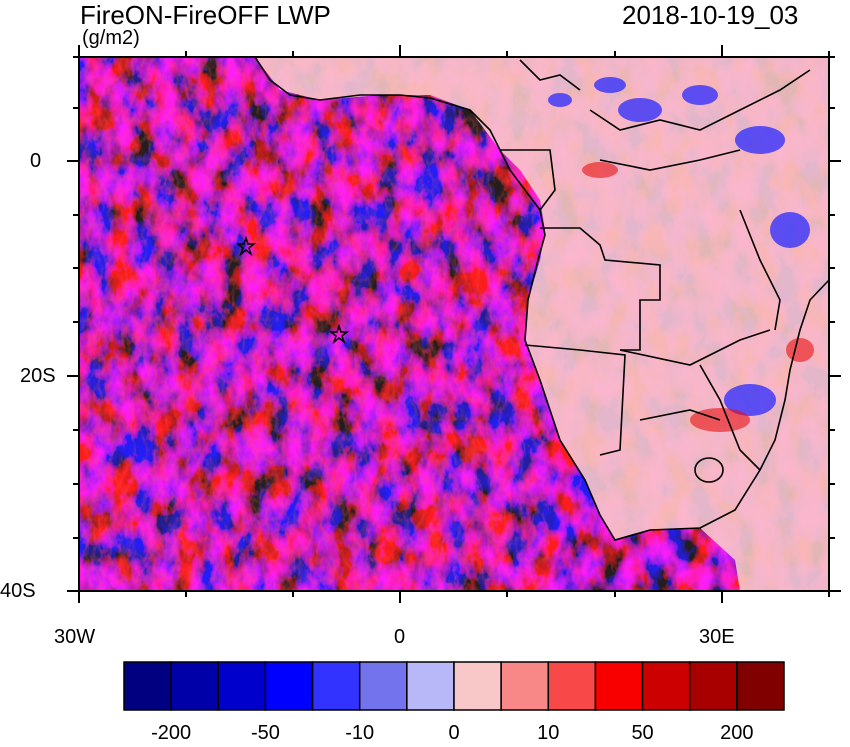  I want to click on colorbar-label: -200, so click(171, 733).